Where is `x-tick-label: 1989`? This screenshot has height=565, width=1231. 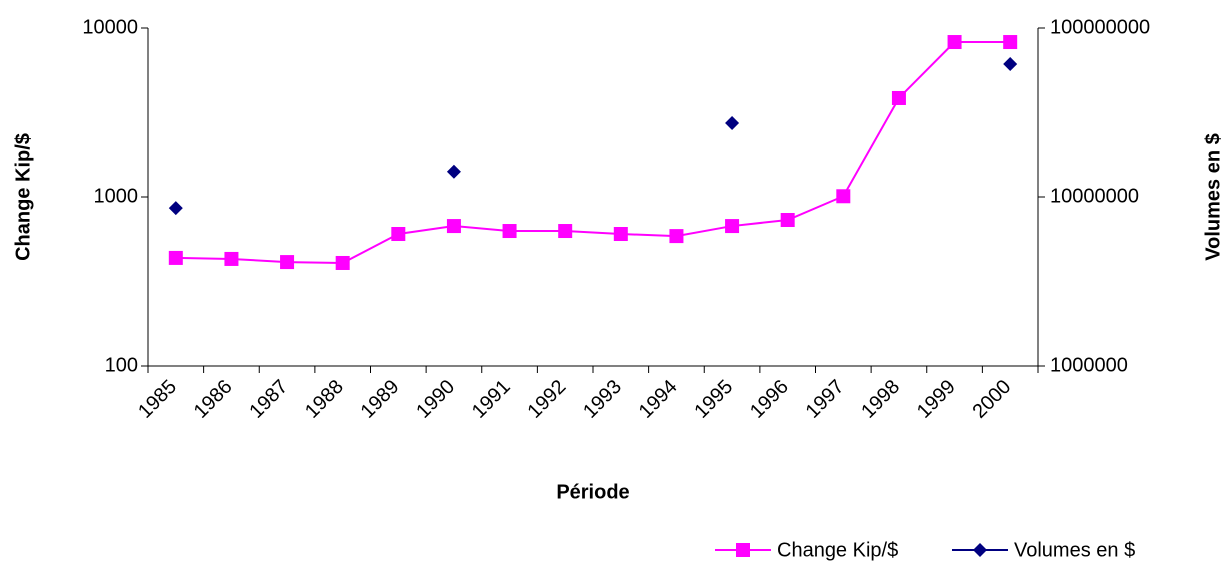 x-tick-label: 1989 is located at coordinates (380, 399).